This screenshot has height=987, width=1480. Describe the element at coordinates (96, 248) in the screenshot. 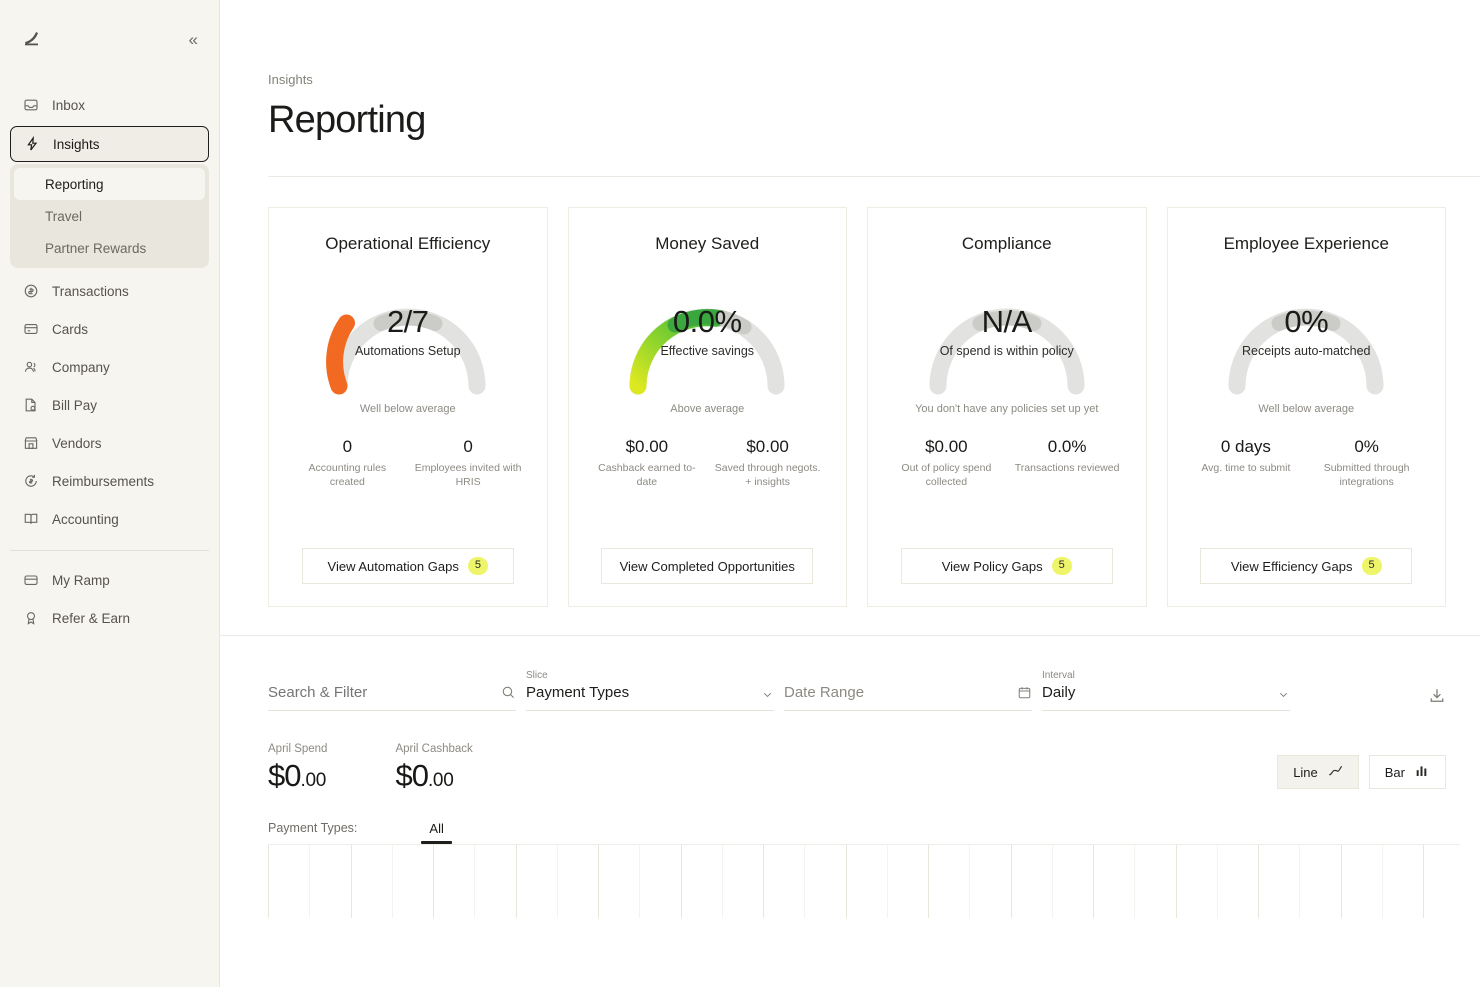

I see `sidebar-subitem-label: Partner Rewards` at that location.